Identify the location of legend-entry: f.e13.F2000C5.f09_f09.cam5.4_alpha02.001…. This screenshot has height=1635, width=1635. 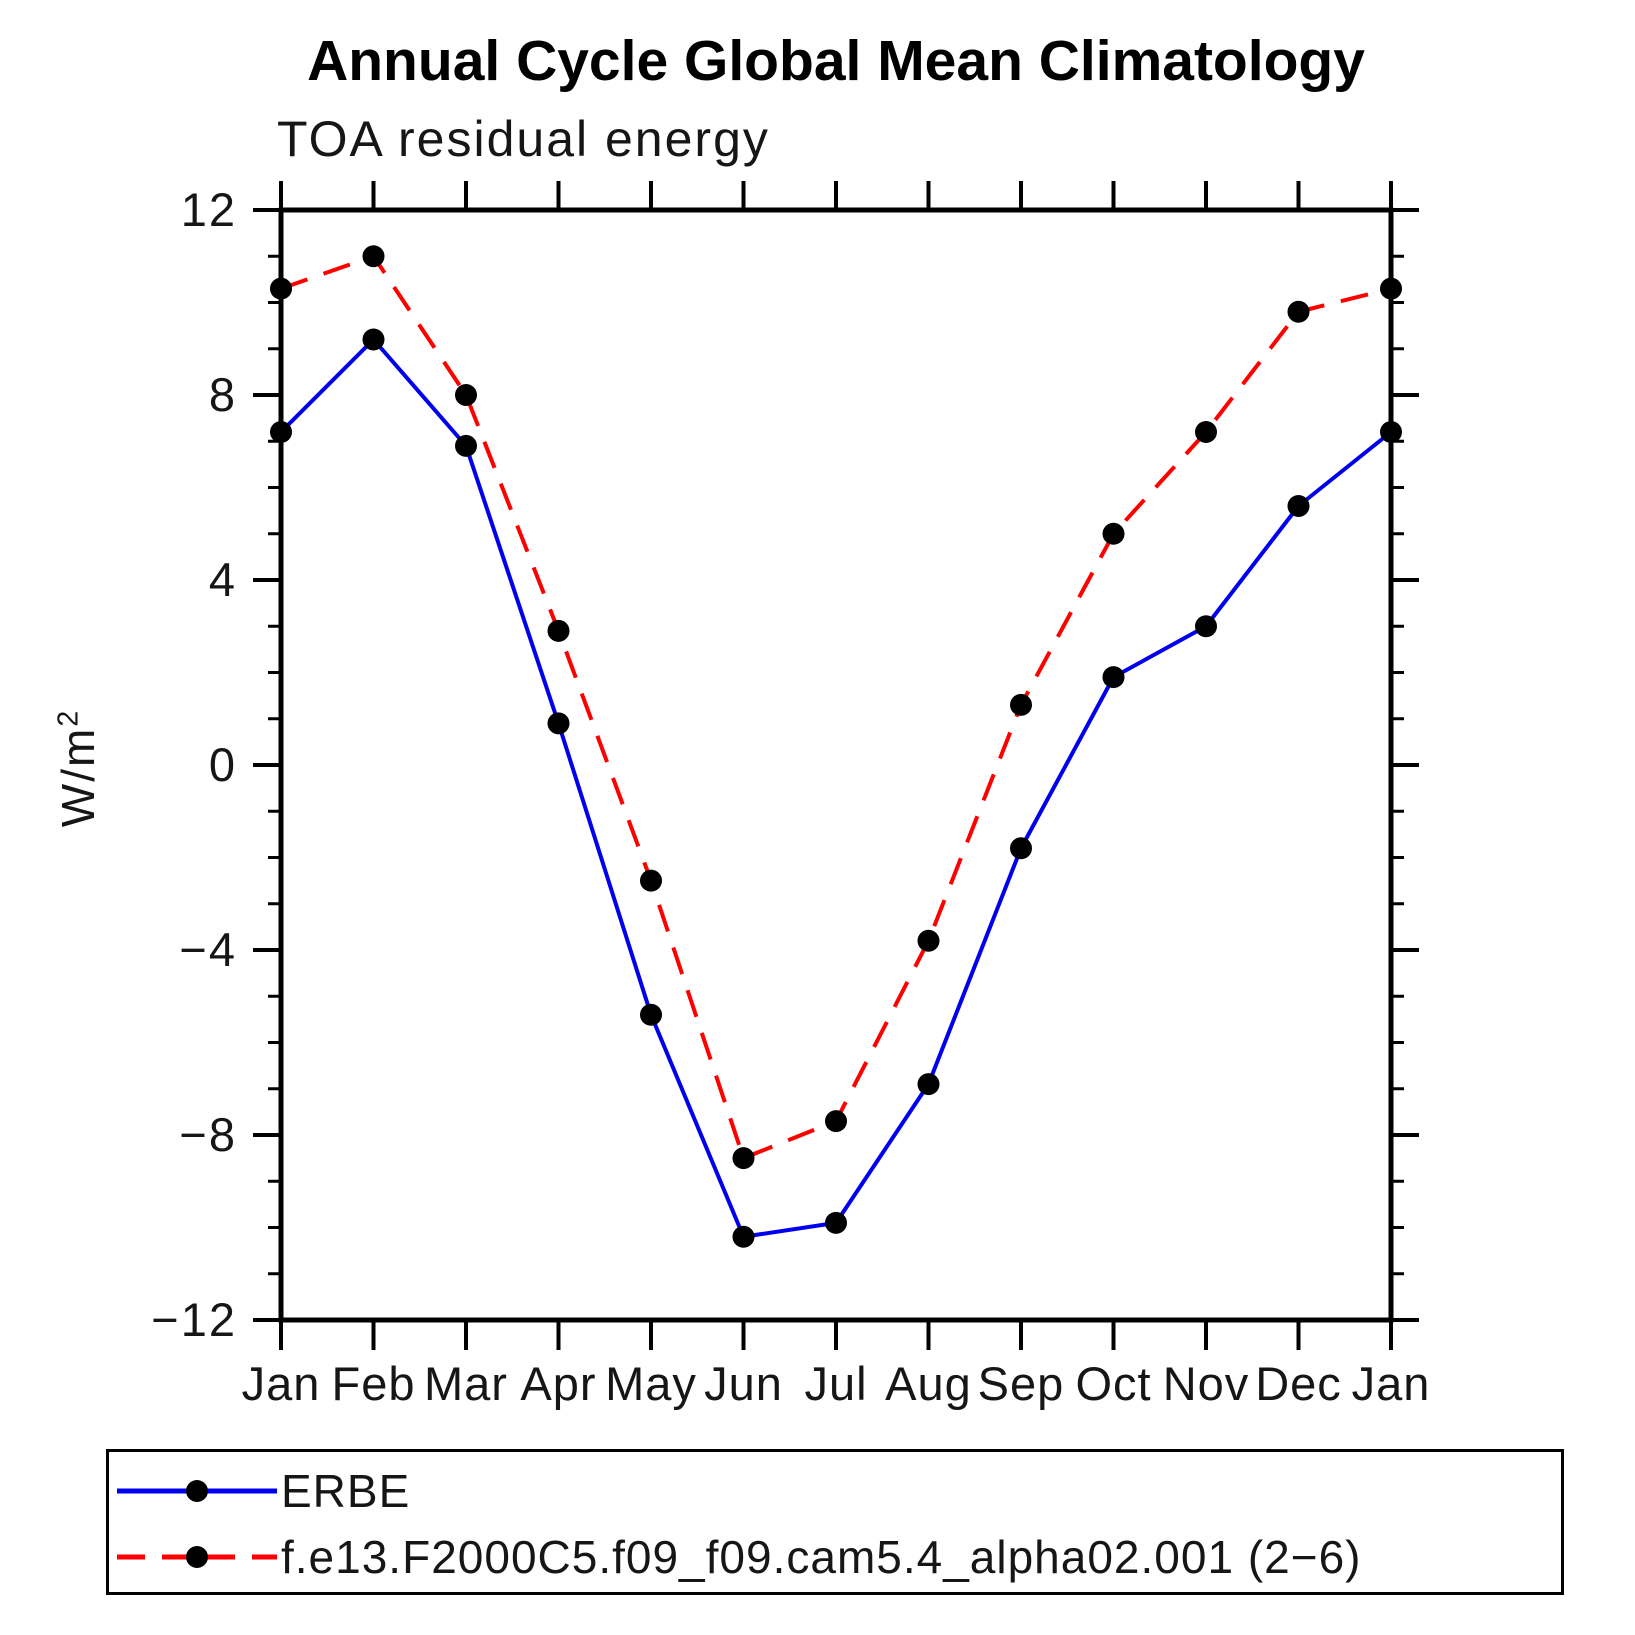
(737, 1557).